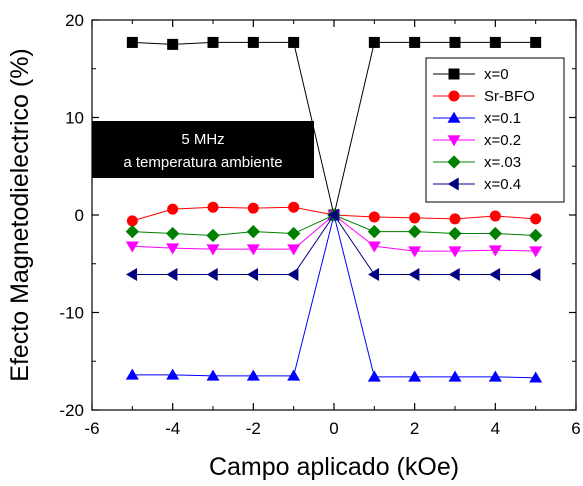 This screenshot has height=486, width=583. What do you see at coordinates (74, 118) in the screenshot?
I see `y-tick-label: 10` at bounding box center [74, 118].